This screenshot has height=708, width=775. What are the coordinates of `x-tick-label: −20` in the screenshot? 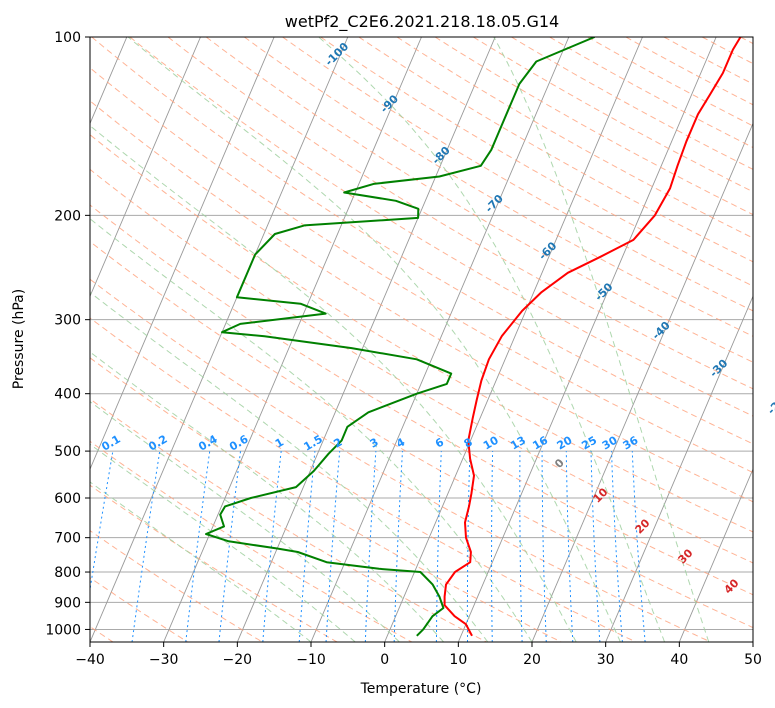 It's located at (238, 660).